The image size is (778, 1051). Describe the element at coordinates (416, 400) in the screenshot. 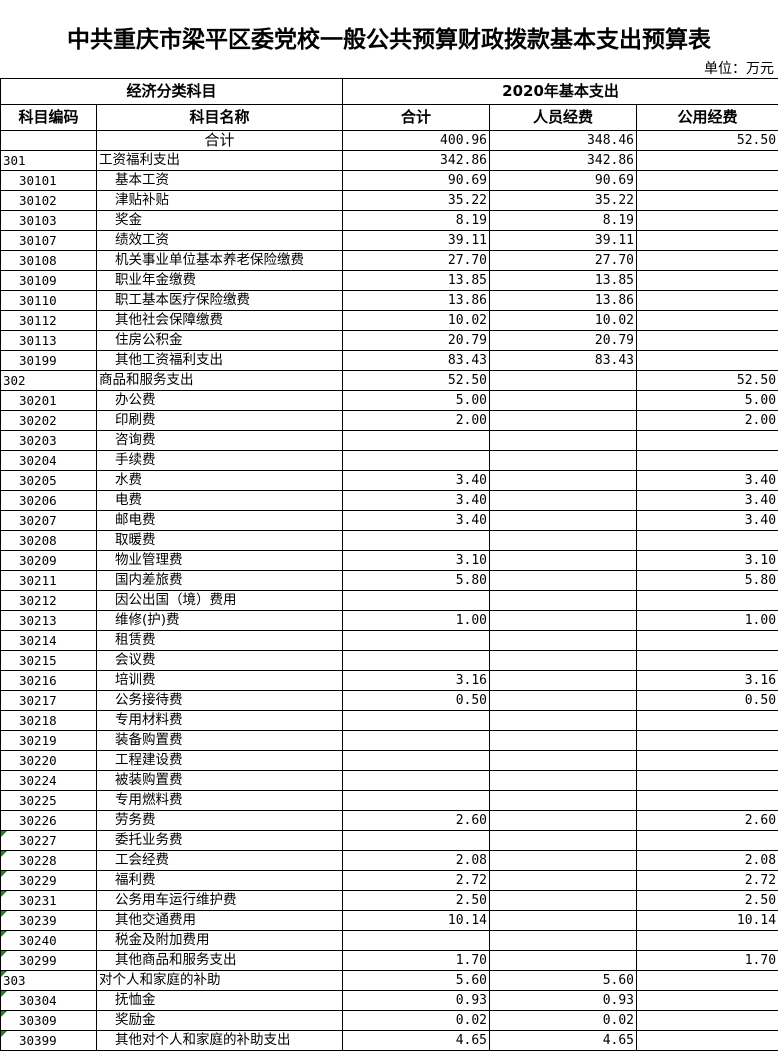

I see `row-total: 5.00` at that location.